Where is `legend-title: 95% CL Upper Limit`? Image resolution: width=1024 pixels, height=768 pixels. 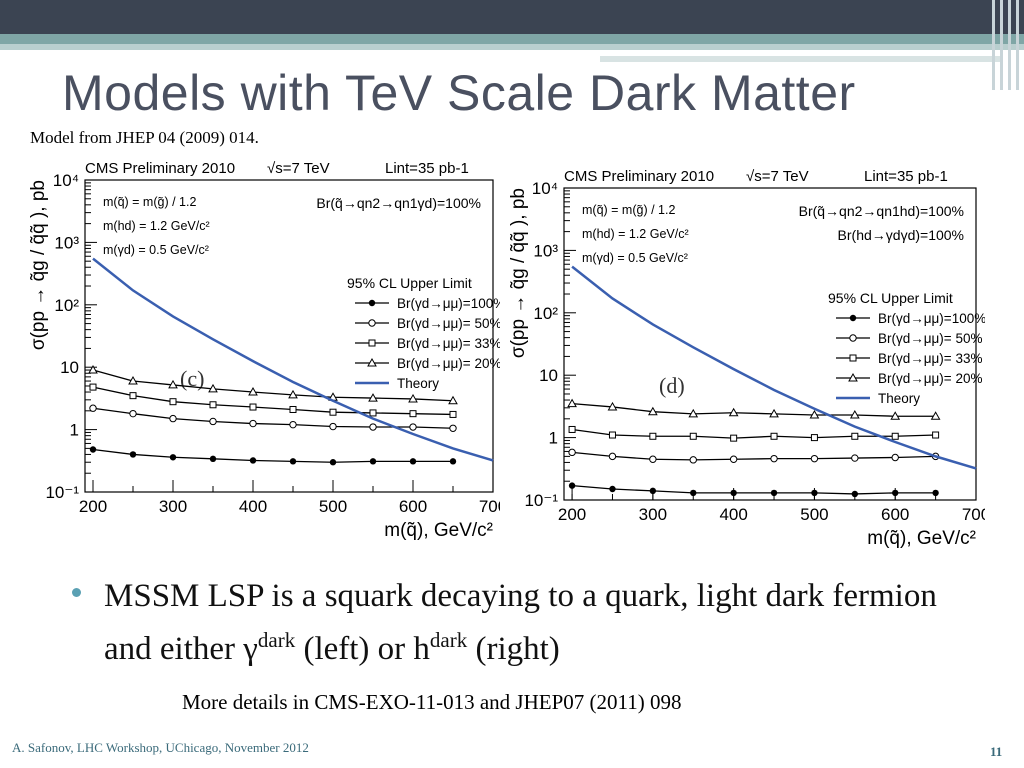
legend-title: 95% CL Upper Limit is located at coordinates (890, 298).